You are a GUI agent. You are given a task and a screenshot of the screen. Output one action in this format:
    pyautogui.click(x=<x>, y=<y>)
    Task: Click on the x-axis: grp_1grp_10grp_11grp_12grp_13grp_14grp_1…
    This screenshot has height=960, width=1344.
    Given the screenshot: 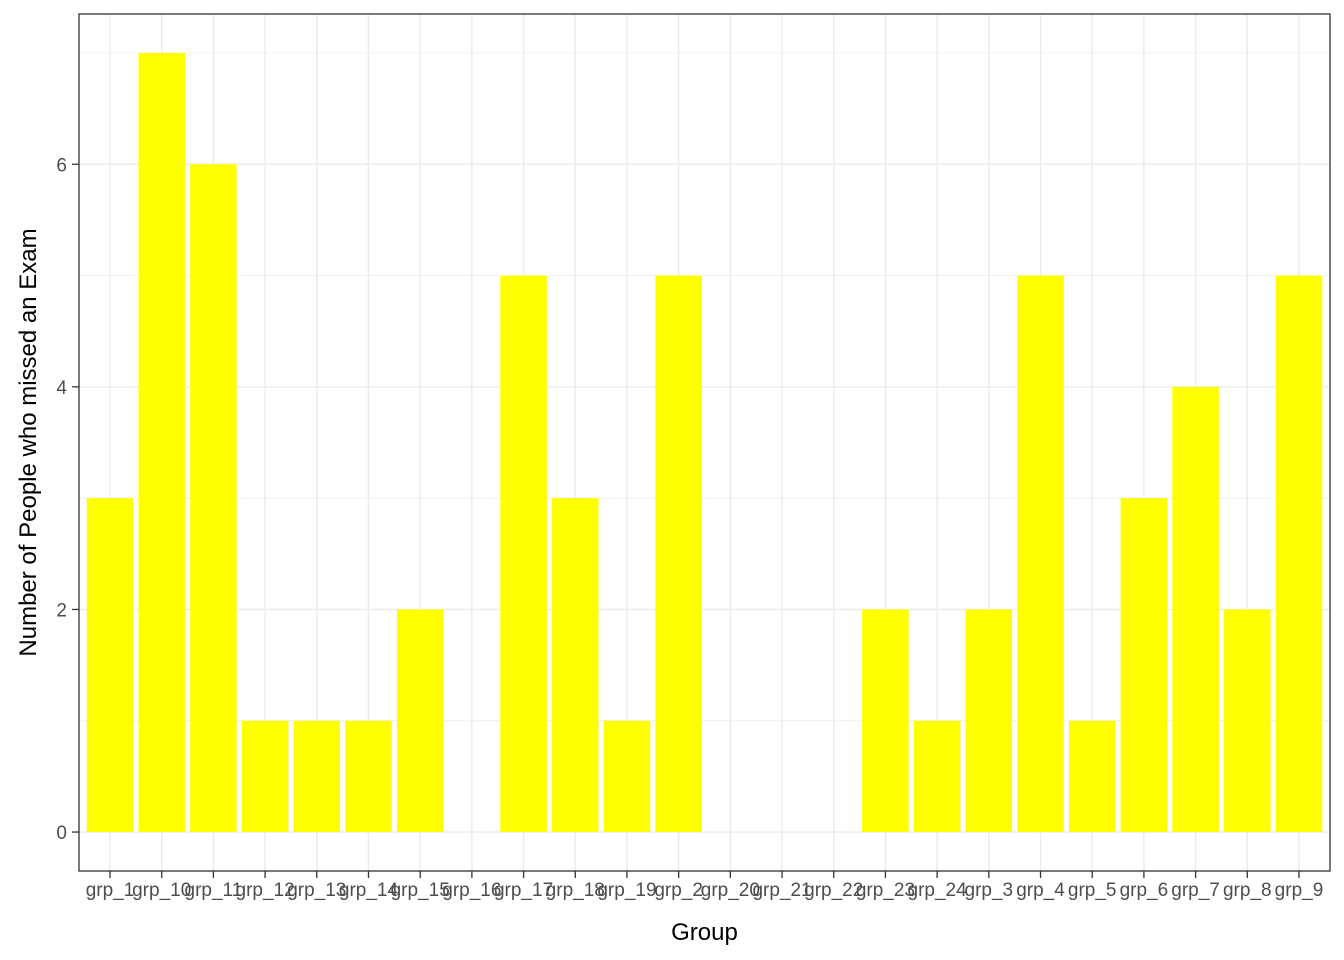 What is the action you would take?
    pyautogui.click(x=705, y=886)
    